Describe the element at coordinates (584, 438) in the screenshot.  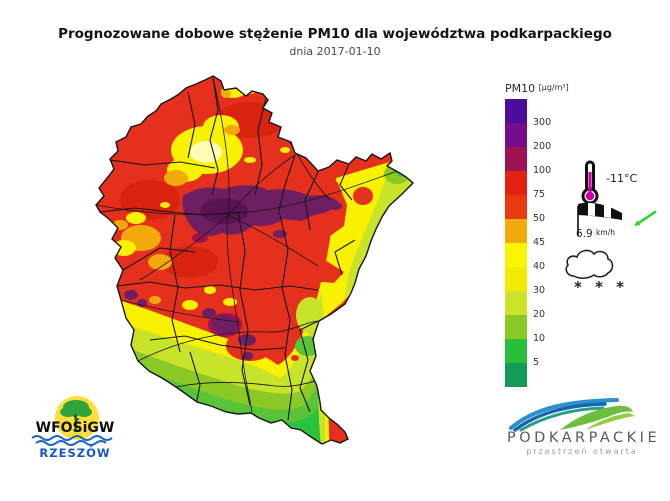
I see `podkarpackie-name: PODKARPACKIE` at that location.